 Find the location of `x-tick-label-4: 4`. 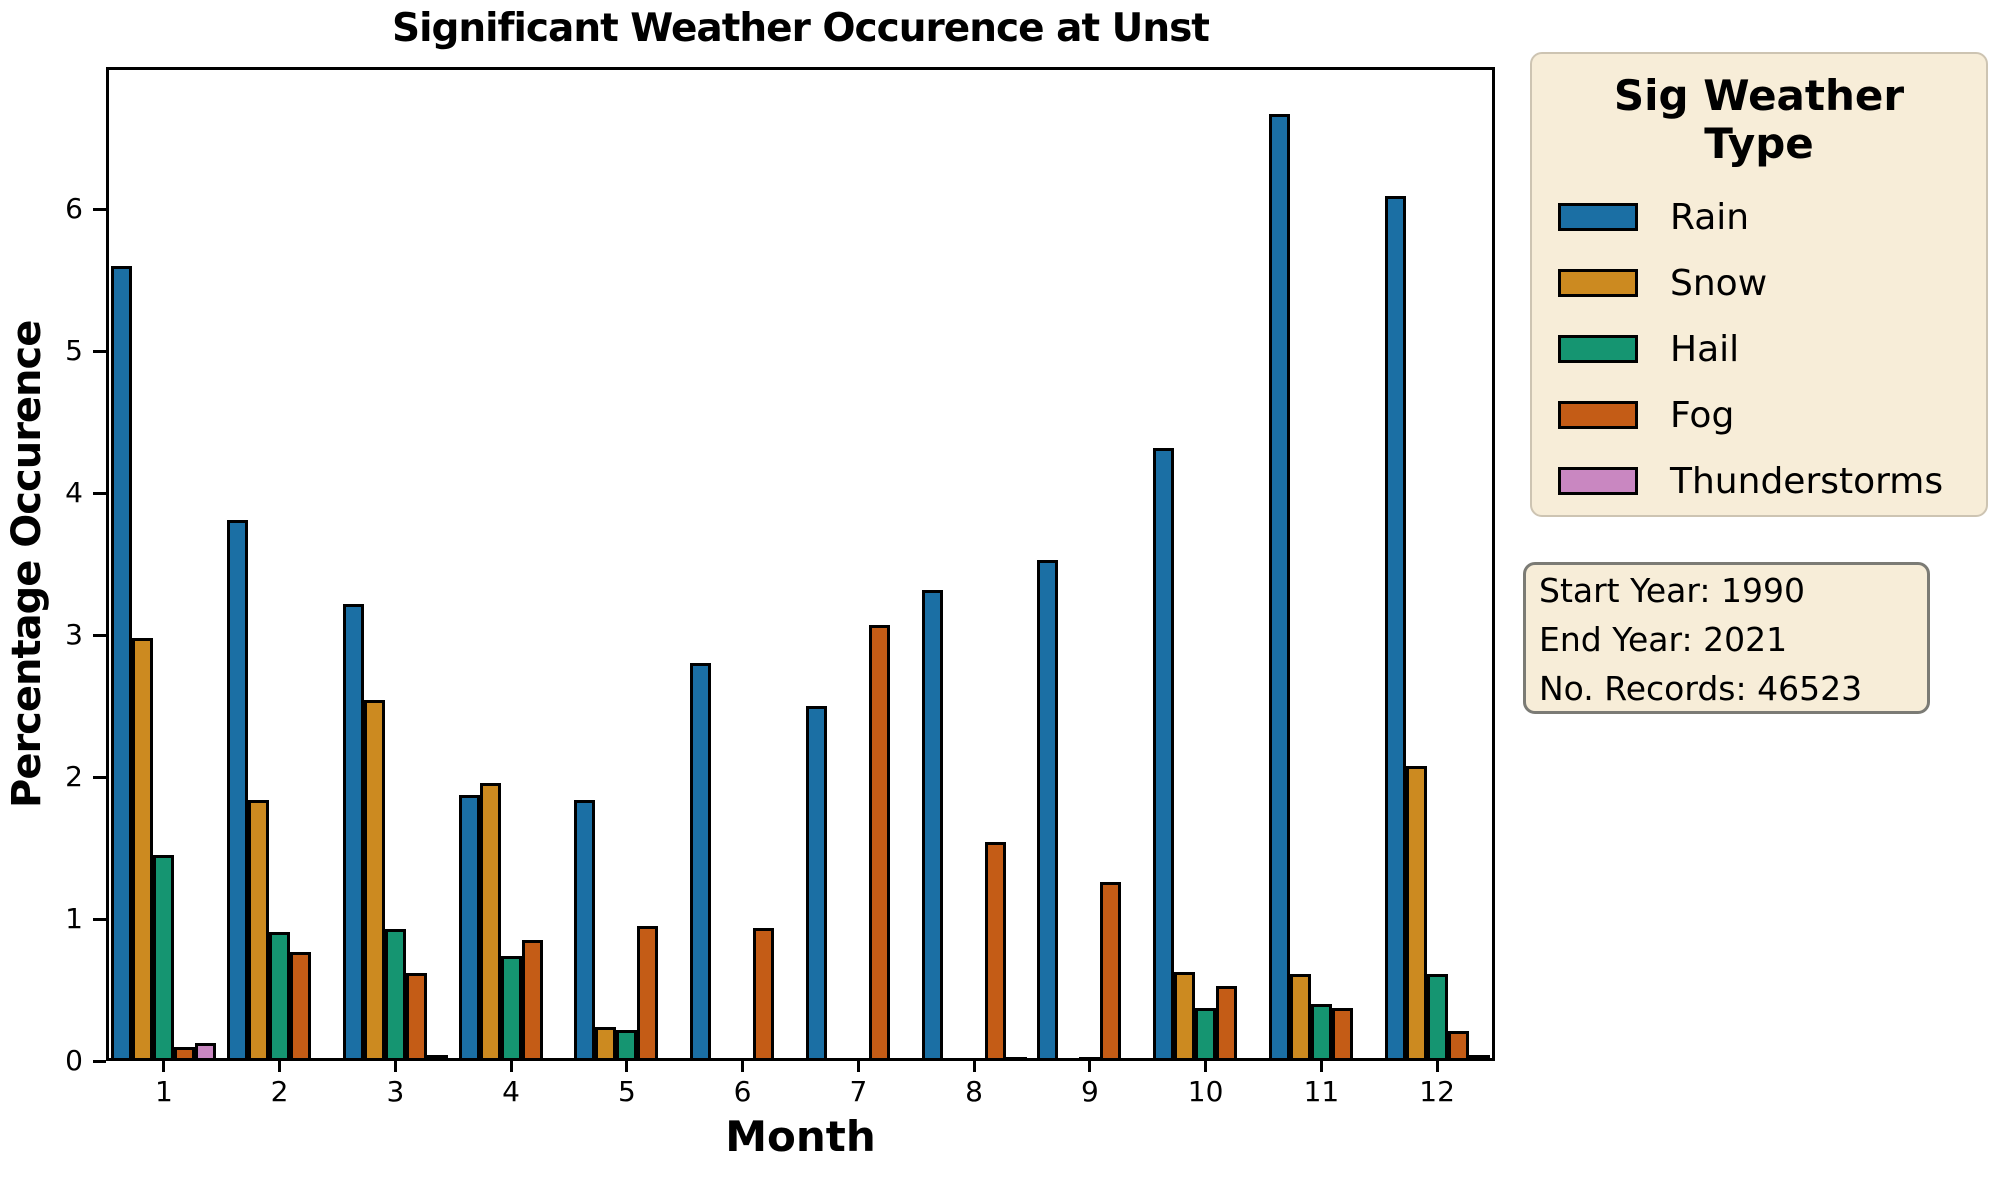

x-tick-label-4: 4 is located at coordinates (511, 1091).